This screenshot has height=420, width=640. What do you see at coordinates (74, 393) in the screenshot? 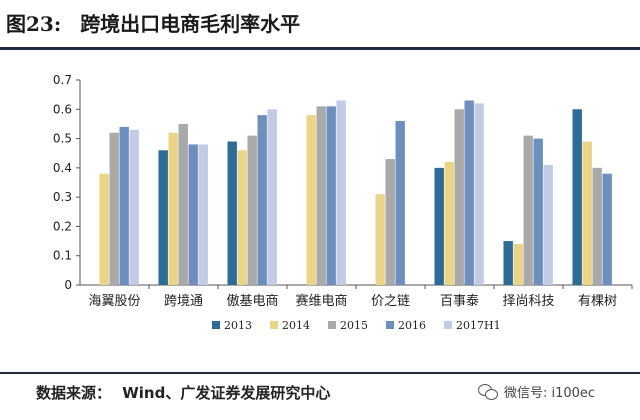
I see `source-label: 数据来源：` at bounding box center [74, 393].